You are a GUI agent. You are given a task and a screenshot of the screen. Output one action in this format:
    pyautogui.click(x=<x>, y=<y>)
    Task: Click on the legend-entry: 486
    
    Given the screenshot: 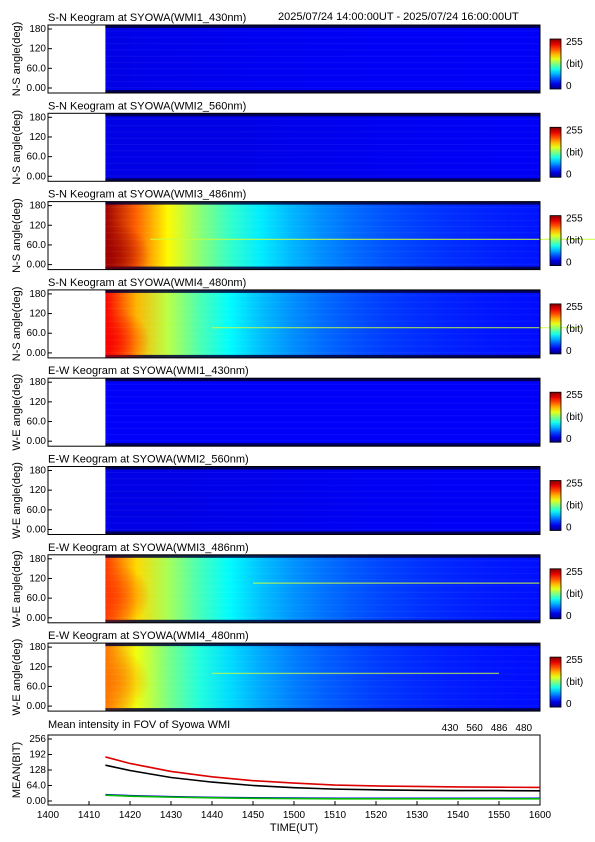 What is the action you would take?
    pyautogui.click(x=499, y=728)
    